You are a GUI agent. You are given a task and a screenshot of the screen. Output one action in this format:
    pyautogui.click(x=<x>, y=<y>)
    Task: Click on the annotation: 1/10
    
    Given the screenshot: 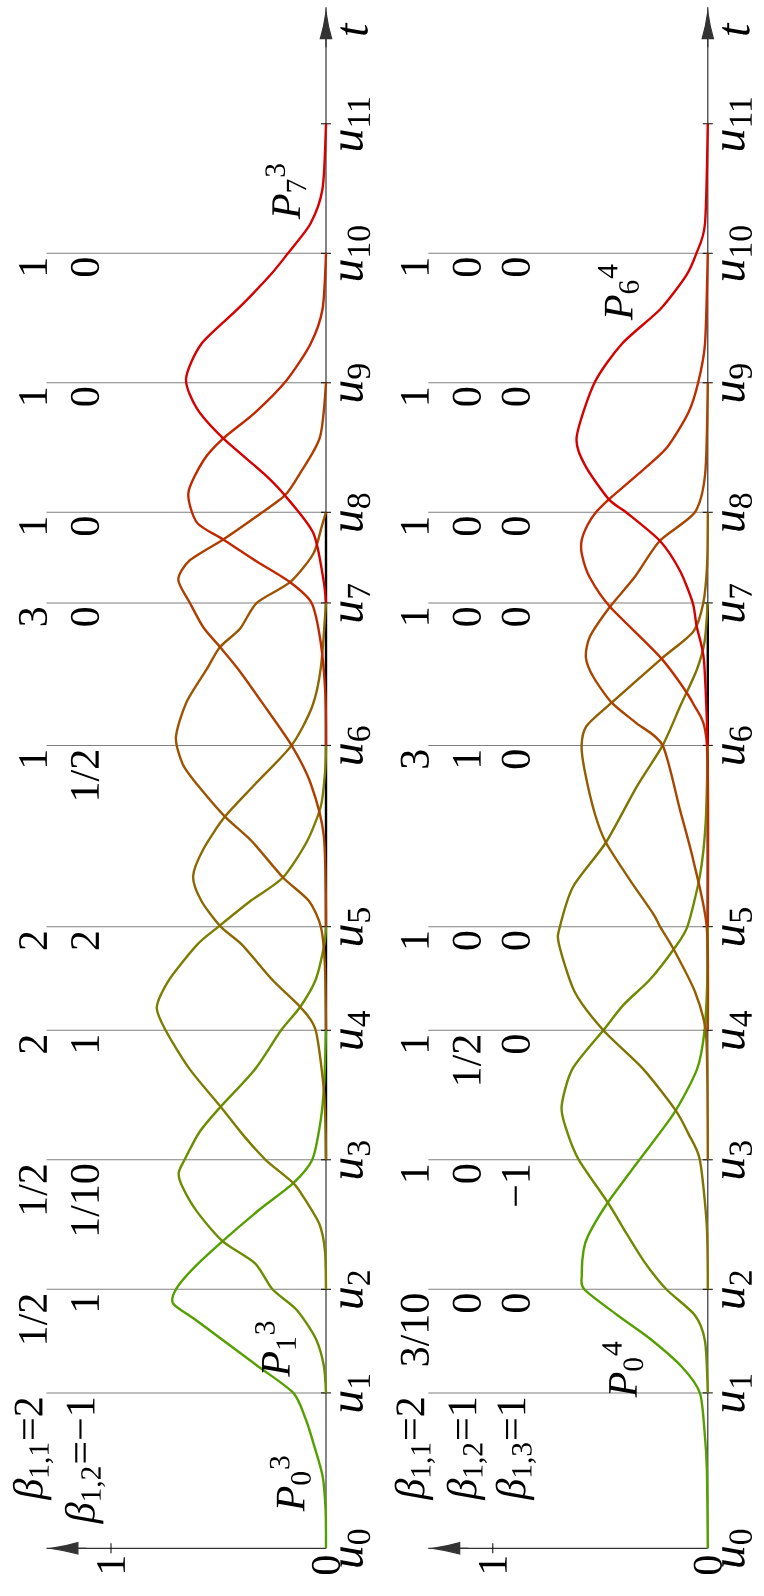 What is the action you would take?
    pyautogui.click(x=85, y=1199)
    